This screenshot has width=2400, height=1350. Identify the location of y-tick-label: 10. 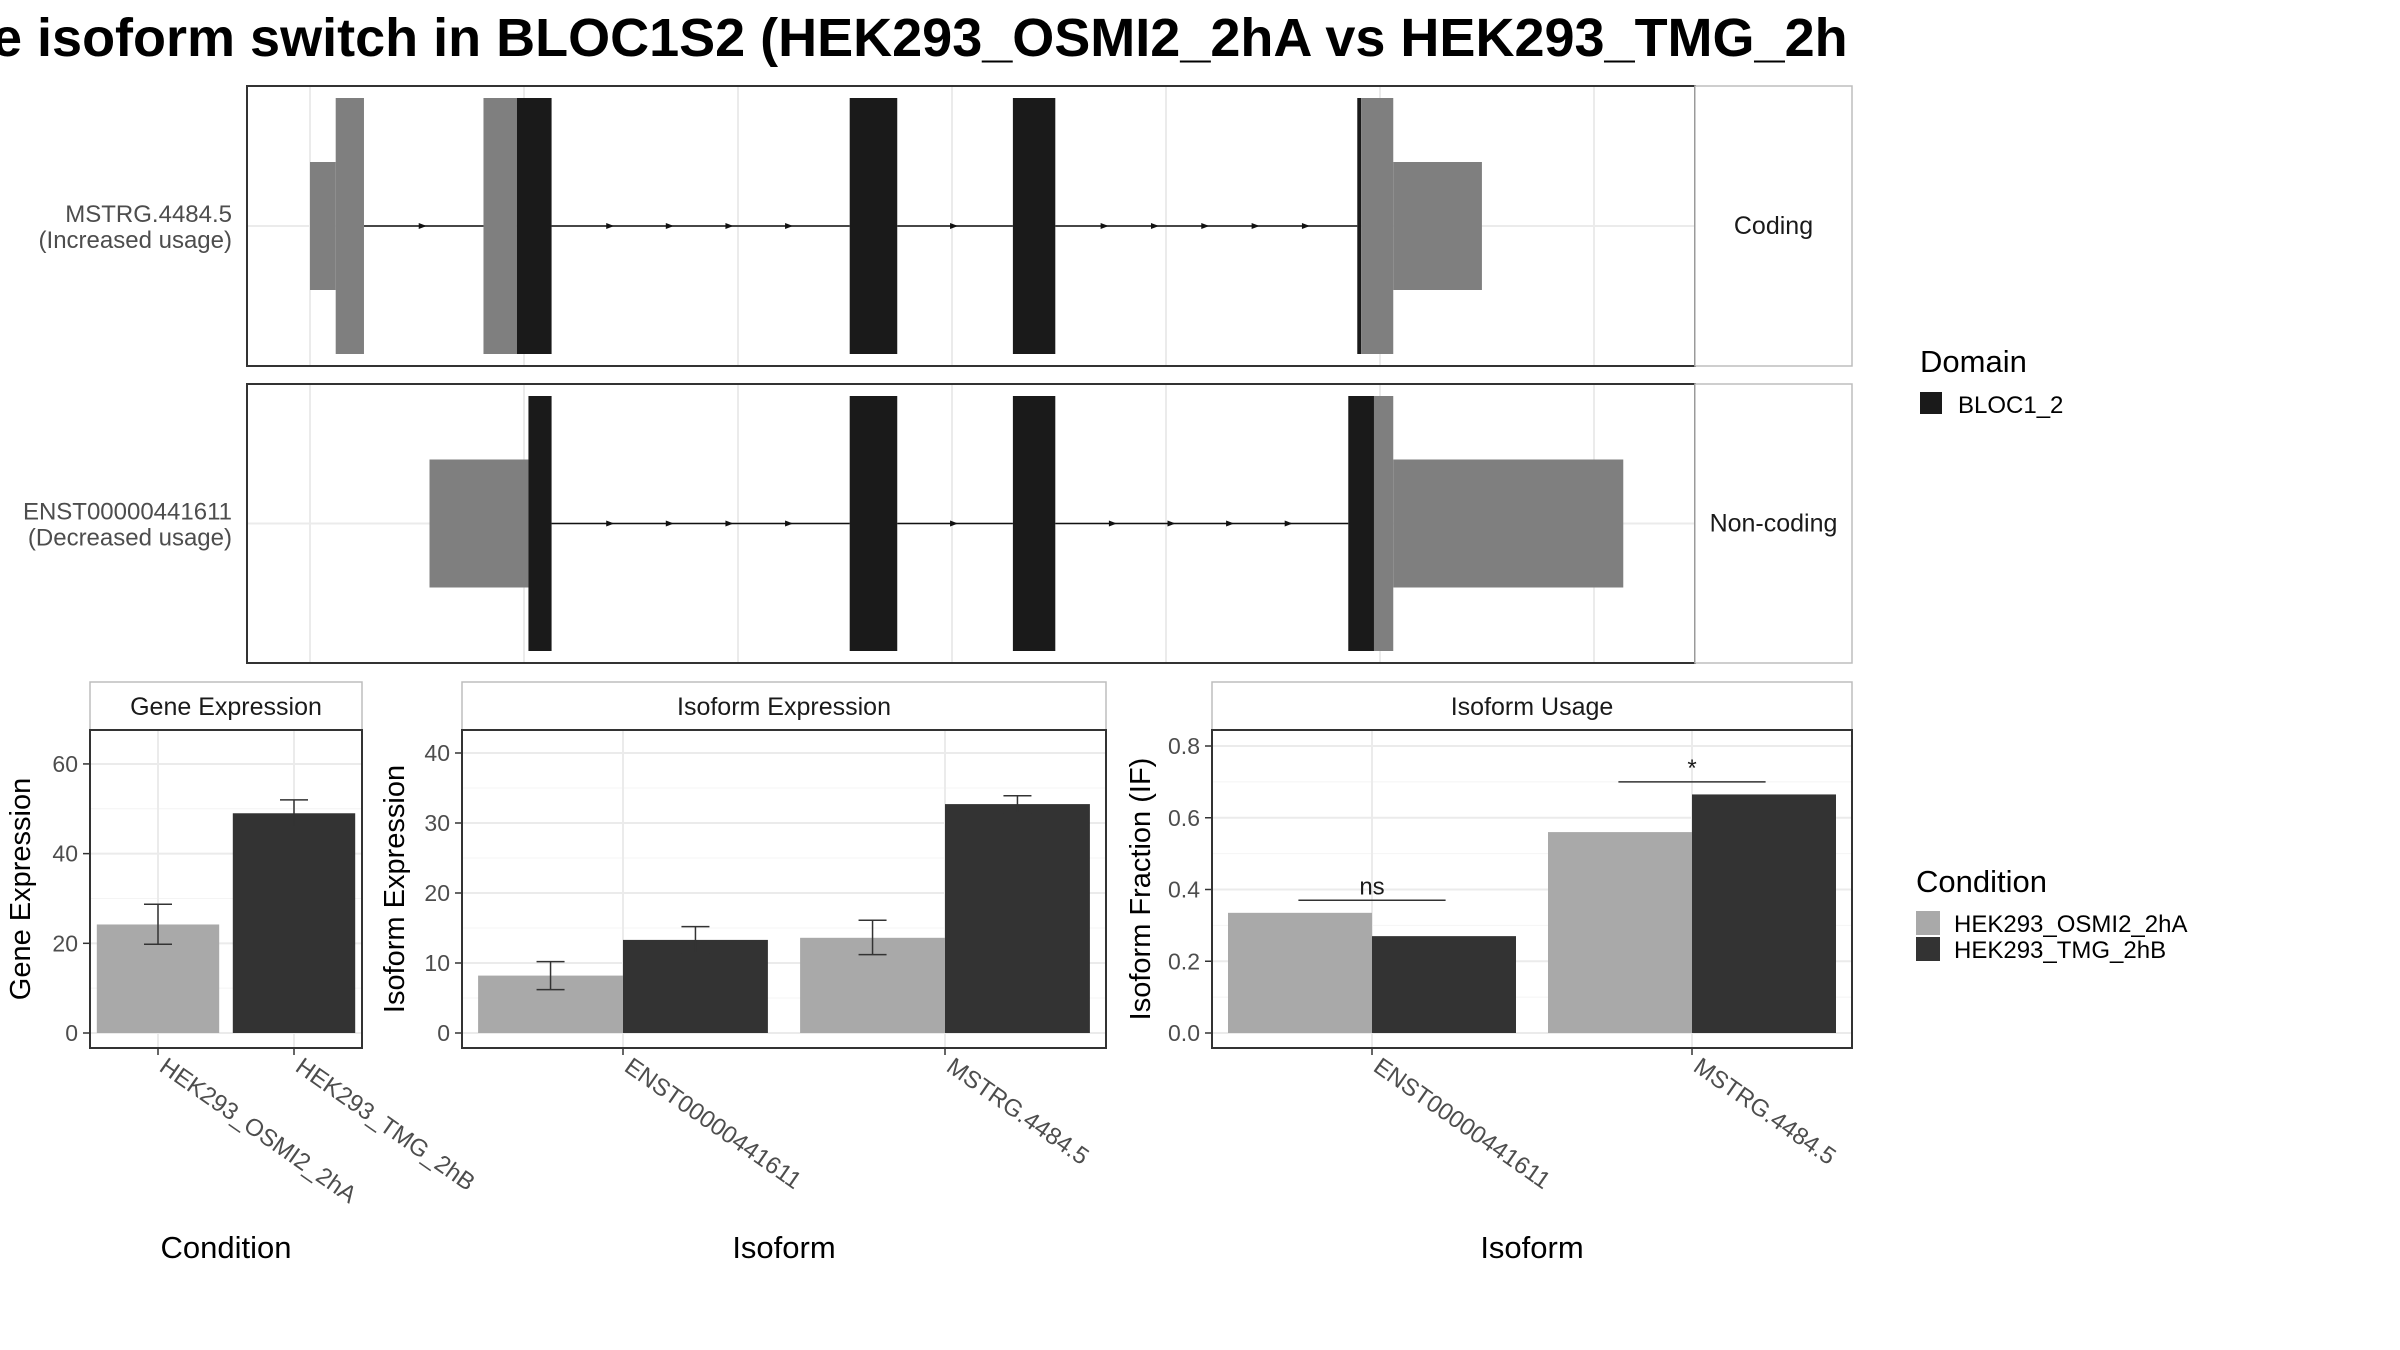
(437, 963).